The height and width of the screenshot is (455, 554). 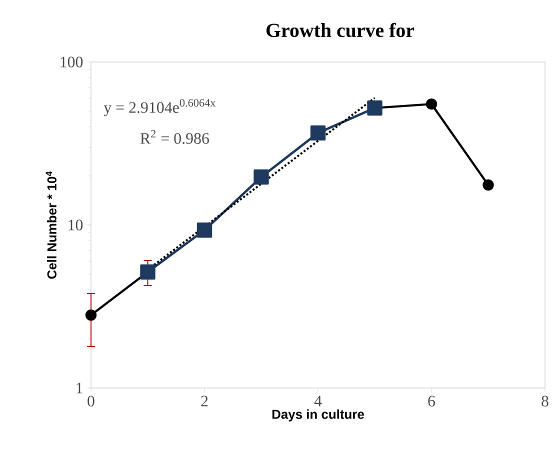 What do you see at coordinates (79, 388) in the screenshot?
I see `y-tick-label: 1` at bounding box center [79, 388].